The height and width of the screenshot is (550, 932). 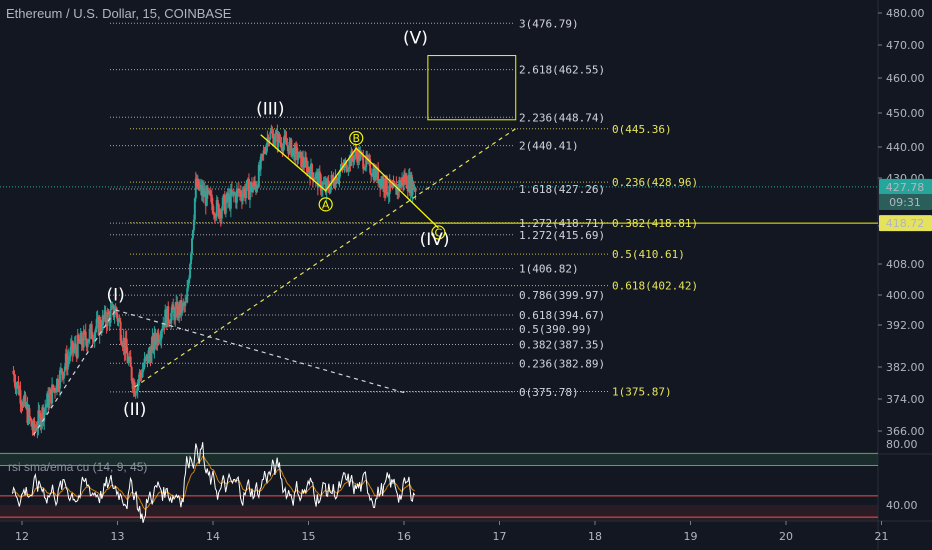 What do you see at coordinates (549, 392) in the screenshot?
I see `fib-white-label-13: 0(375.78)` at bounding box center [549, 392].